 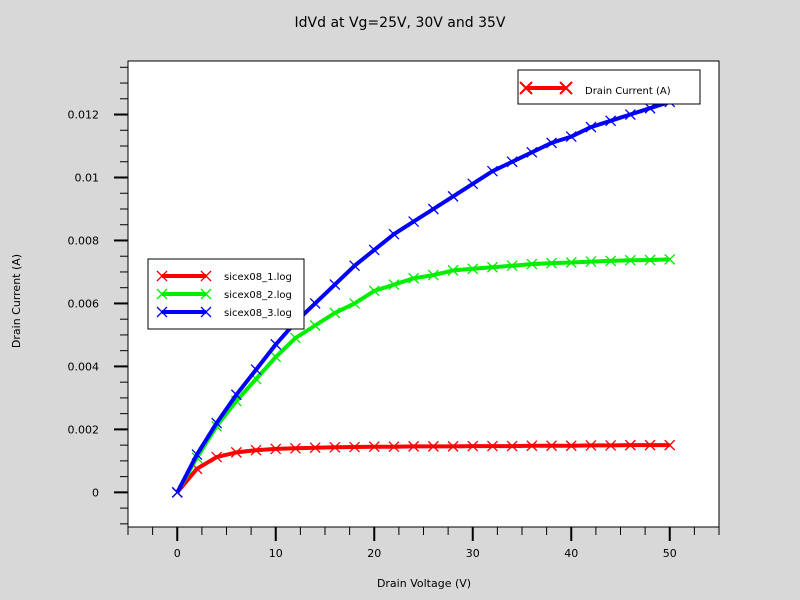 I want to click on quantity-legend-markers, so click(x=546, y=88).